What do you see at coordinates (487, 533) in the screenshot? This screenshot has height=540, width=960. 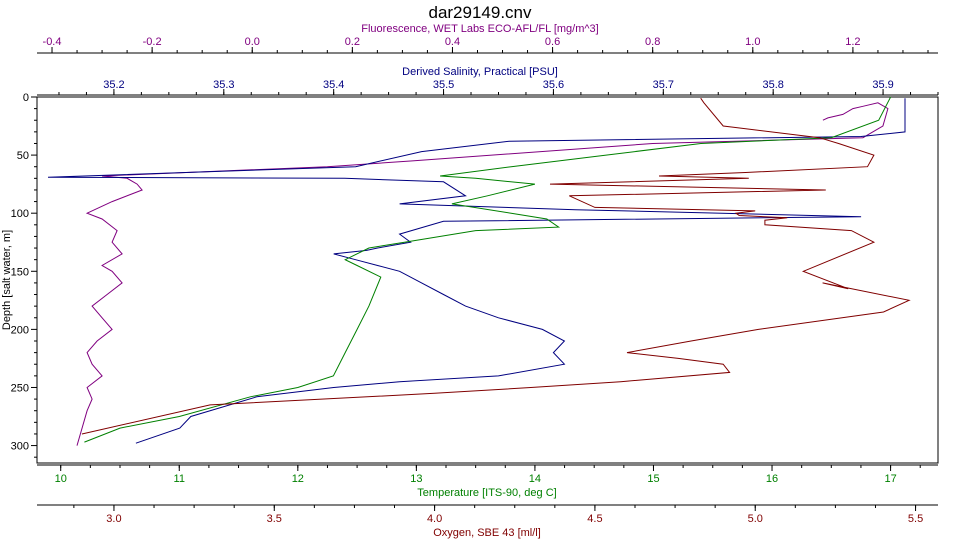 I see `oxygen-axis-label: Oxygen, SBE 43 [ml/l]` at bounding box center [487, 533].